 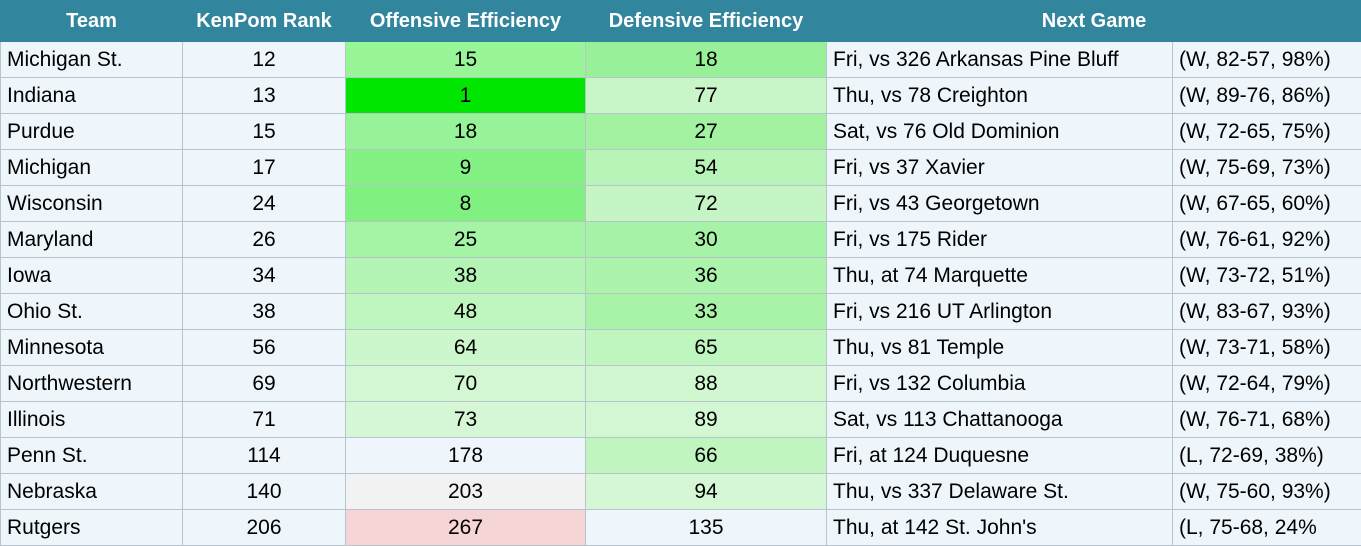 I want to click on offensive-efficiency-cell: 64, so click(x=466, y=348).